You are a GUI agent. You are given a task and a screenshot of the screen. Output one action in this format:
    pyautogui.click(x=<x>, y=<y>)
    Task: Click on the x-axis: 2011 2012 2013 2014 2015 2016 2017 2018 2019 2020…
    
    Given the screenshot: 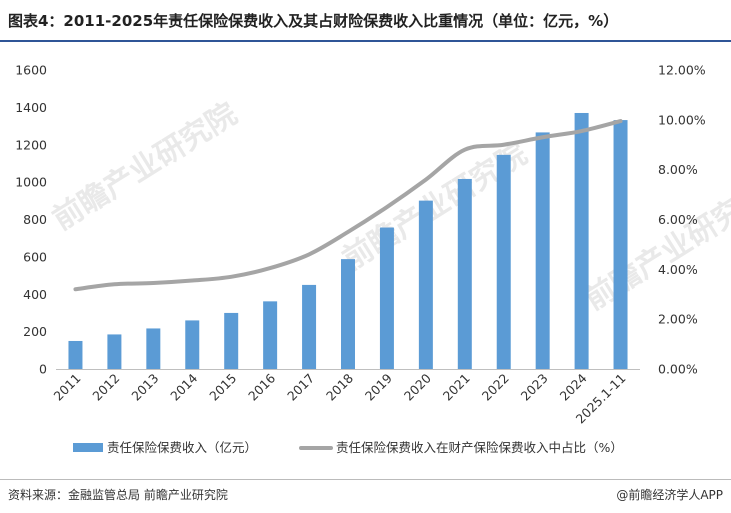 What is the action you would take?
    pyautogui.click(x=345, y=397)
    